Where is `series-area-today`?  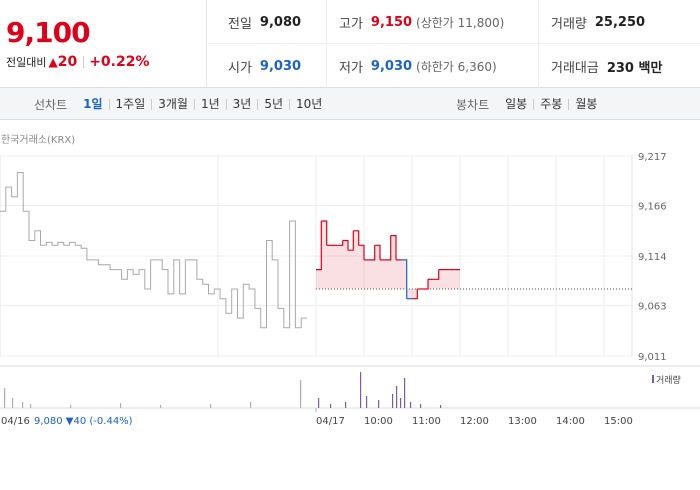 series-area-today is located at coordinates (388, 260).